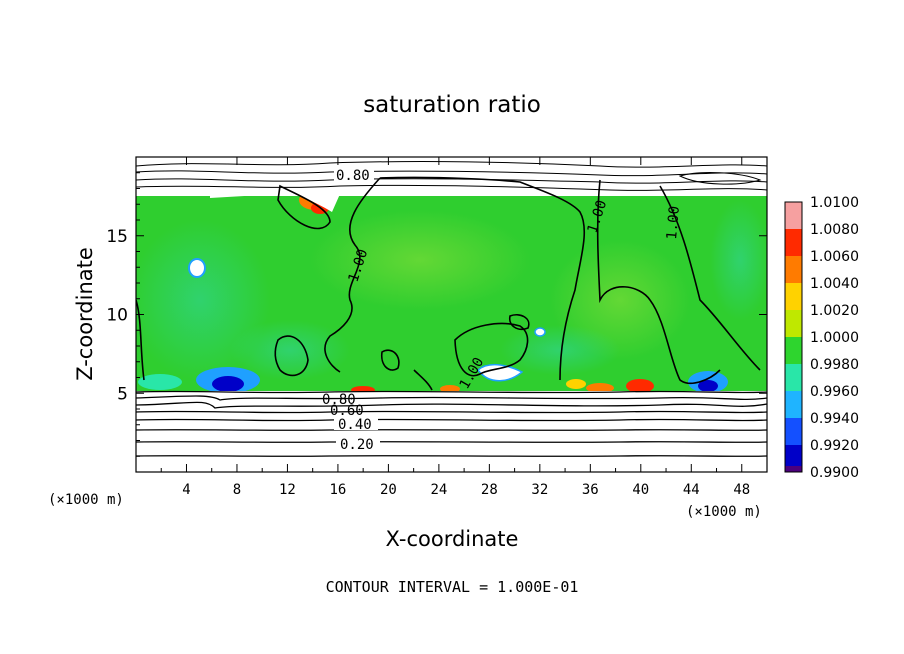  I want to click on x-tick-label: 48, so click(741, 490).